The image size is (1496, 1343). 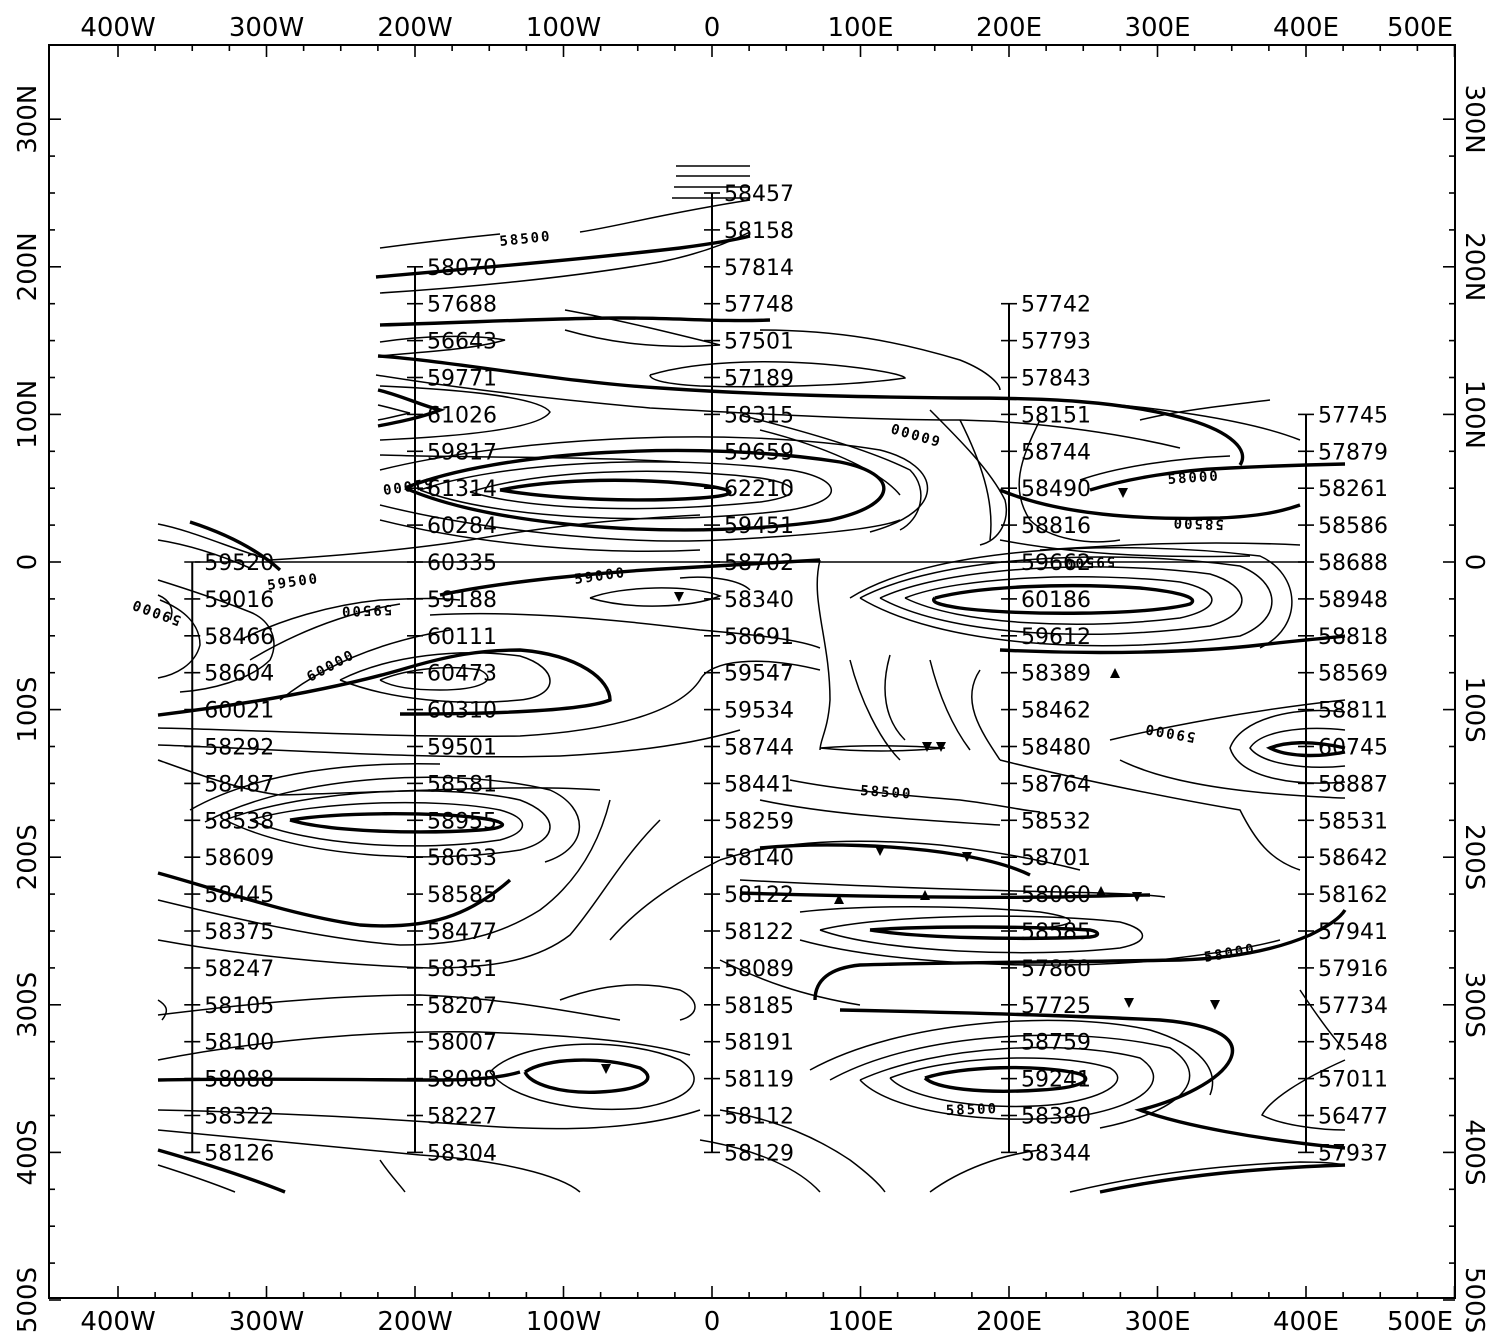 I want to click on station-value: 58538, so click(x=239, y=821).